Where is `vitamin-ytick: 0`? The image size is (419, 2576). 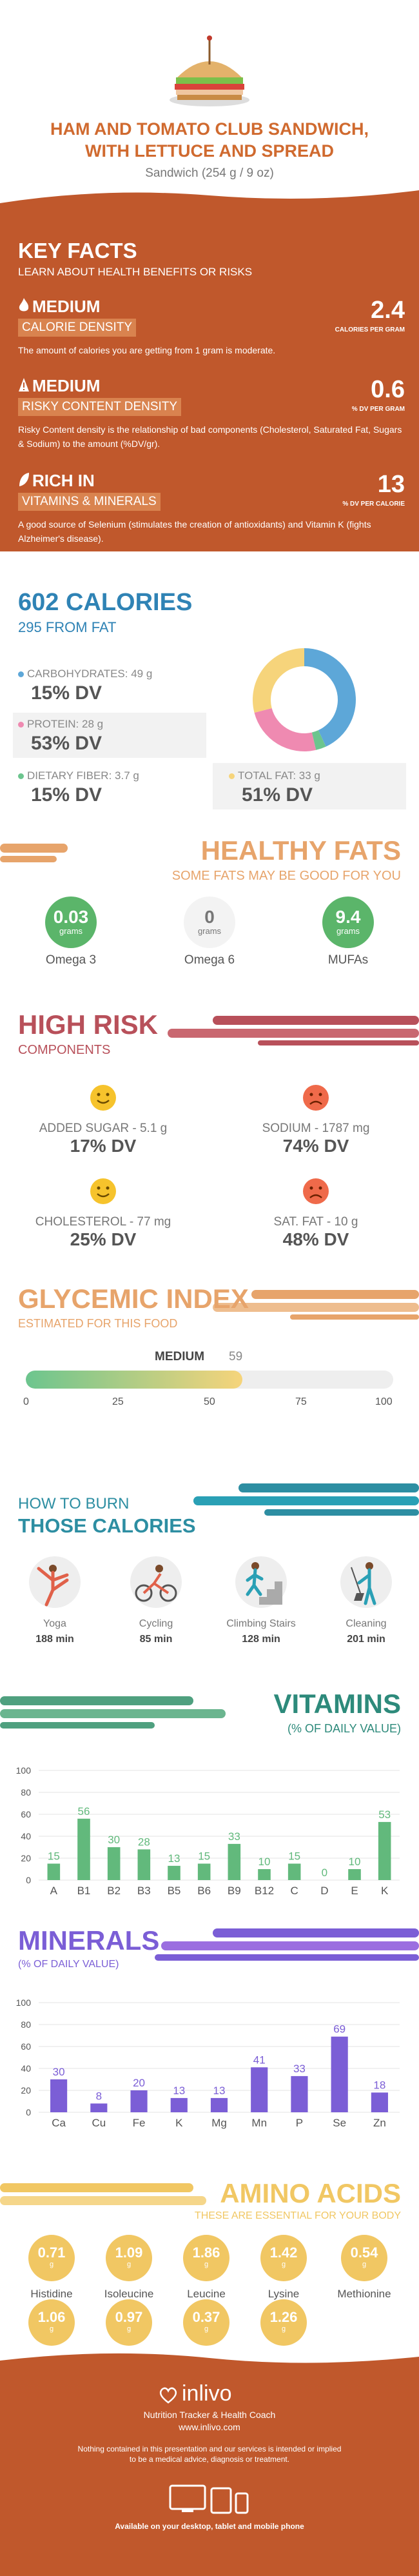 vitamin-ytick: 0 is located at coordinates (28, 1880).